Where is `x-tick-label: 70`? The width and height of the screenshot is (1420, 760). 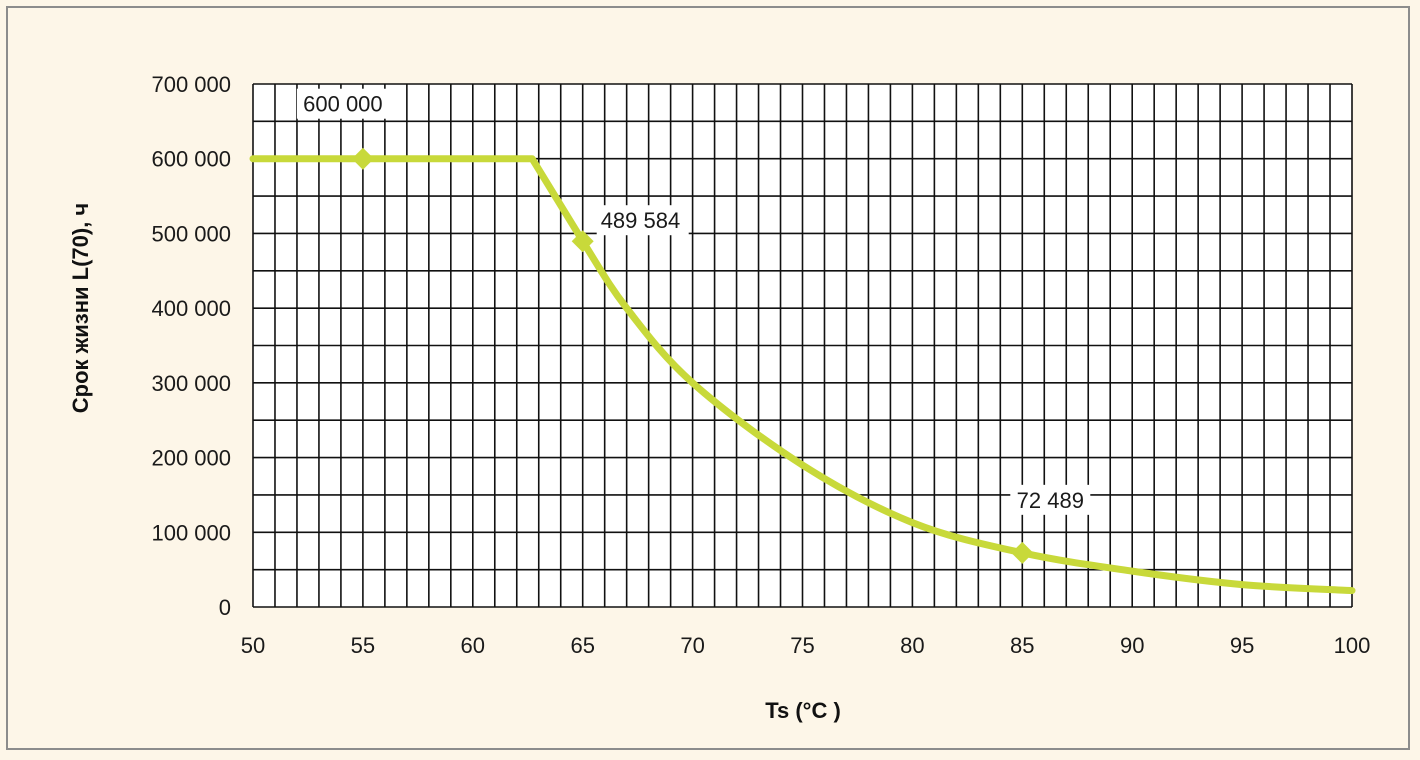 x-tick-label: 70 is located at coordinates (692, 645).